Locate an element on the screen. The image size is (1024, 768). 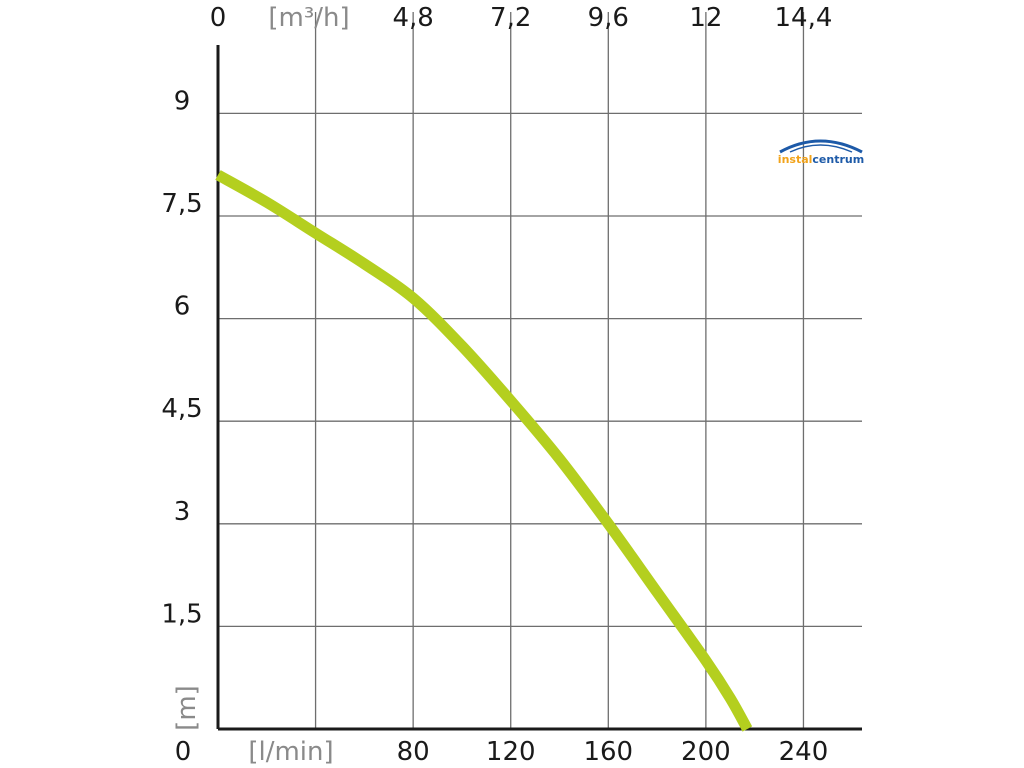
y-tick-label: 1,5 is located at coordinates (181, 614).